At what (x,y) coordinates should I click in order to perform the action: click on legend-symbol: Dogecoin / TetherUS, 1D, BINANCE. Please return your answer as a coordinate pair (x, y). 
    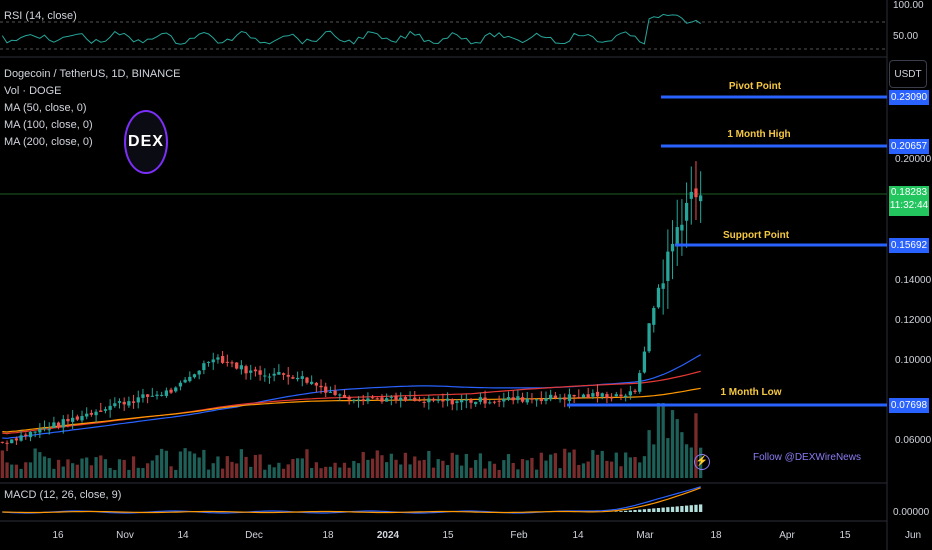
    Looking at the image, I should click on (92, 74).